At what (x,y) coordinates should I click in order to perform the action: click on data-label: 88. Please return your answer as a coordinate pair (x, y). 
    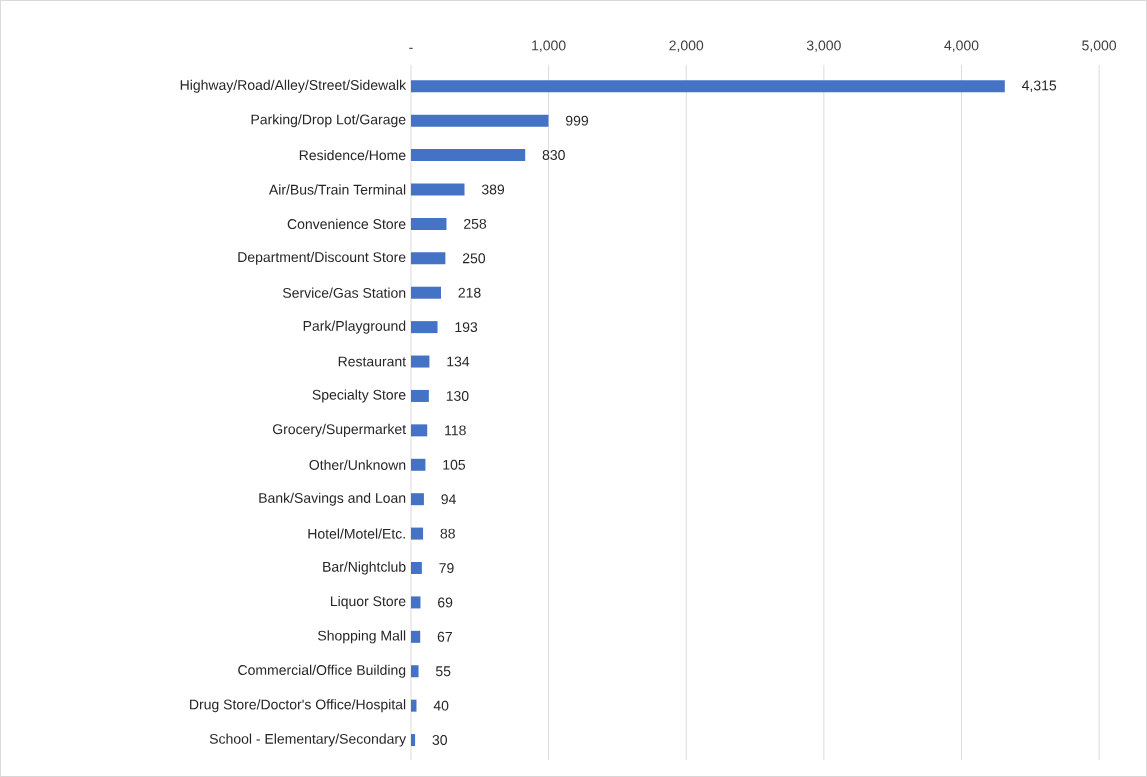
    Looking at the image, I should click on (447, 533).